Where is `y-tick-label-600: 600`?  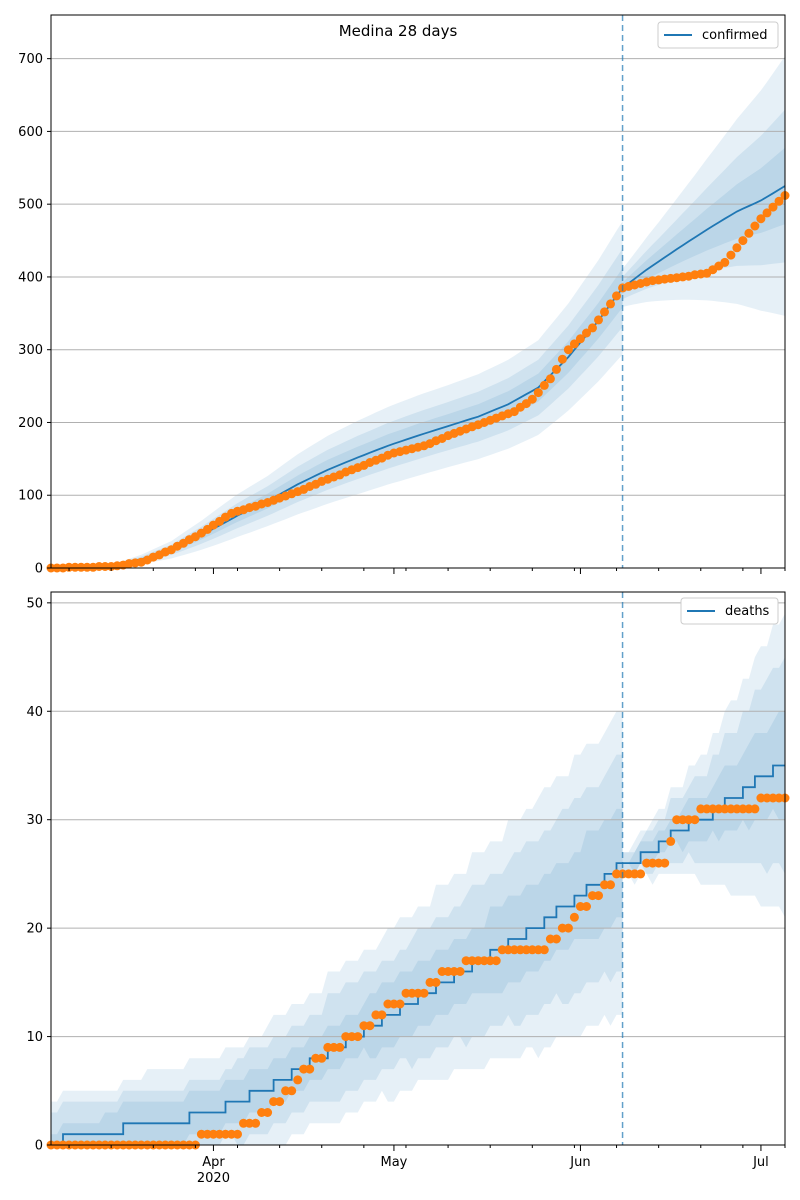 y-tick-label-600: 600 is located at coordinates (30, 132).